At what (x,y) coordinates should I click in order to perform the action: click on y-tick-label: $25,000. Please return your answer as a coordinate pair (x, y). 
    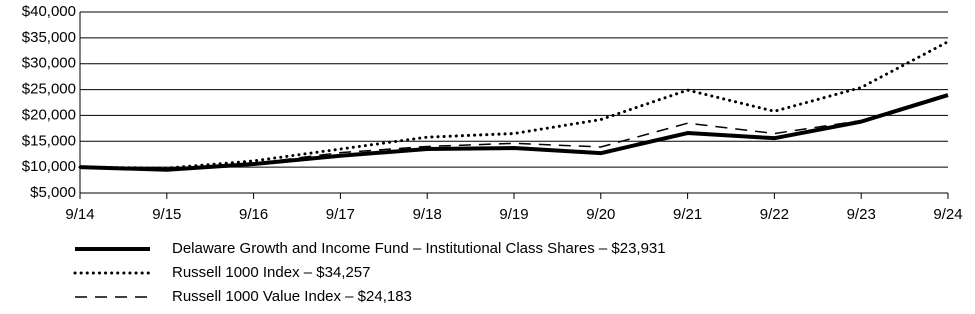
    Looking at the image, I should click on (49, 89).